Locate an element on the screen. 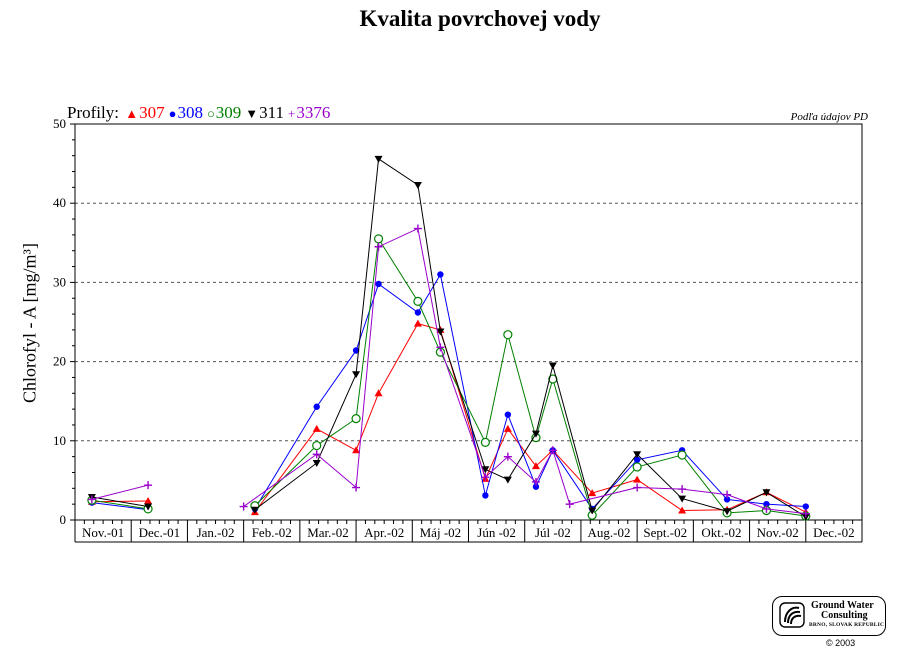 This screenshot has height=655, width=900. y-tick-label: 10 is located at coordinates (59, 440).